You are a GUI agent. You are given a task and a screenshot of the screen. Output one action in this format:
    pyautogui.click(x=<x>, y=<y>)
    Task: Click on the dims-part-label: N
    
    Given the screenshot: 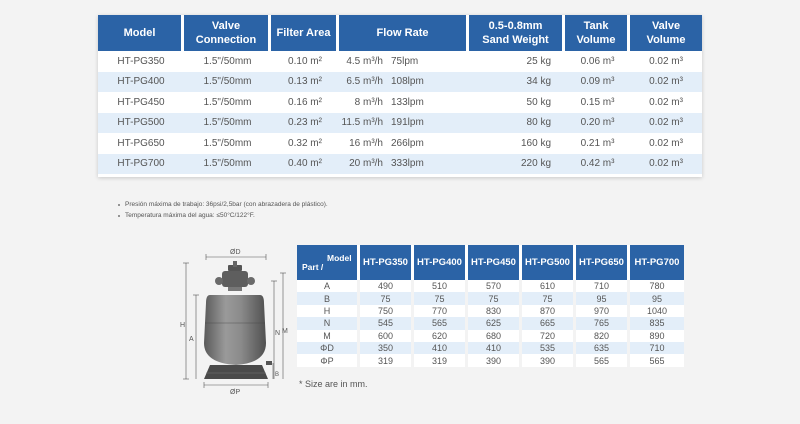 What is the action you would take?
    pyautogui.click(x=328, y=323)
    